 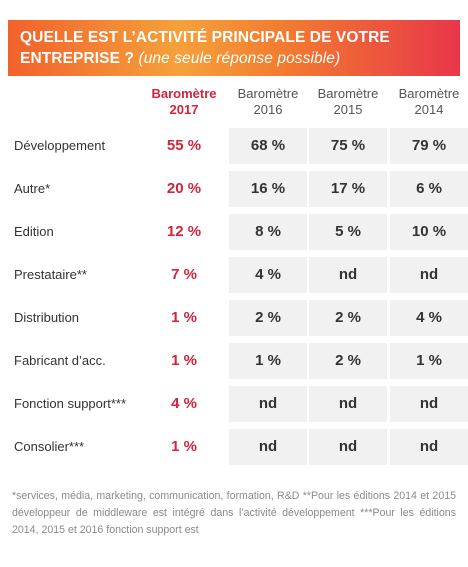 I want to click on value-2014: 6 %, so click(x=429, y=189).